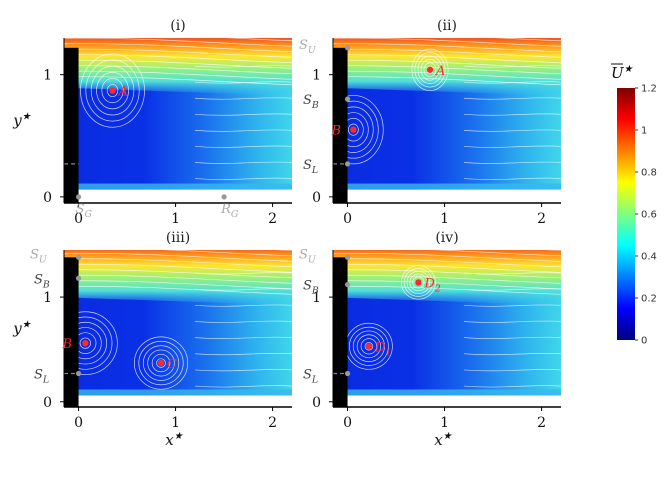  What do you see at coordinates (446, 238) in the screenshot?
I see `panel-title: (iv)` at bounding box center [446, 238].